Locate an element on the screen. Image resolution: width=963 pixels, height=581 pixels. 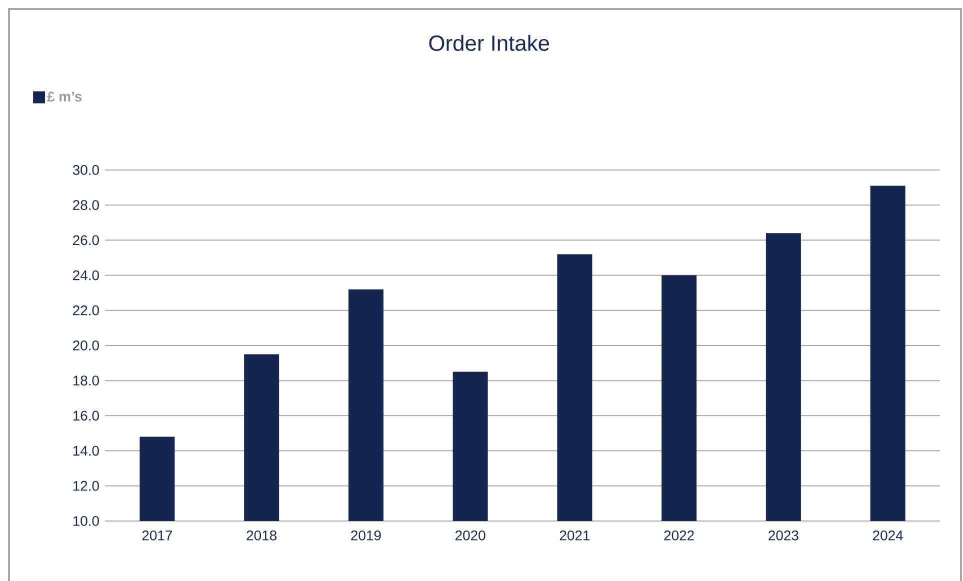
x-tick-label: 2018 is located at coordinates (261, 535).